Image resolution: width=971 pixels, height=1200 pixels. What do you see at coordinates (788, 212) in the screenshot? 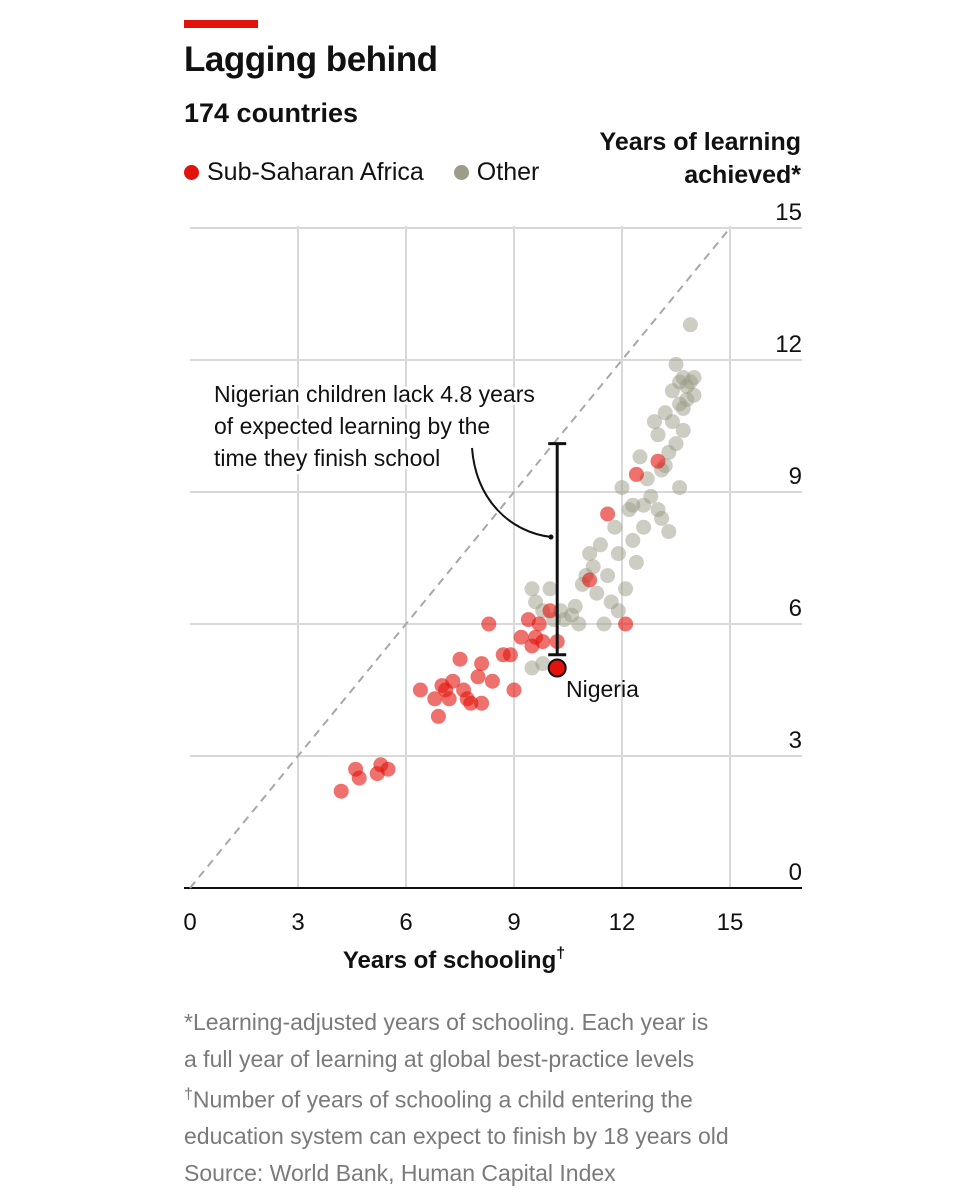
I see `y-tick-label: 15` at bounding box center [788, 212].